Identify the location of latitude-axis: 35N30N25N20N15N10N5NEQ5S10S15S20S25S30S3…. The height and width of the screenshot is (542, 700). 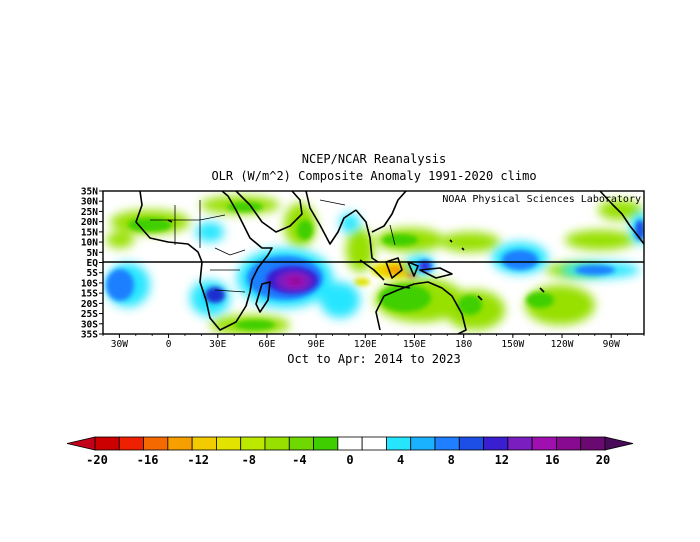
(92, 264).